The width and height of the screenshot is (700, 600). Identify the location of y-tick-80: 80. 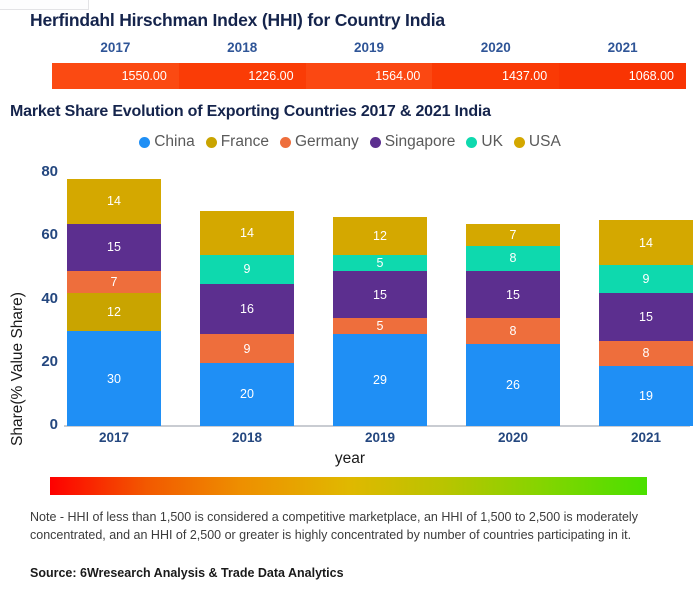
(49, 171).